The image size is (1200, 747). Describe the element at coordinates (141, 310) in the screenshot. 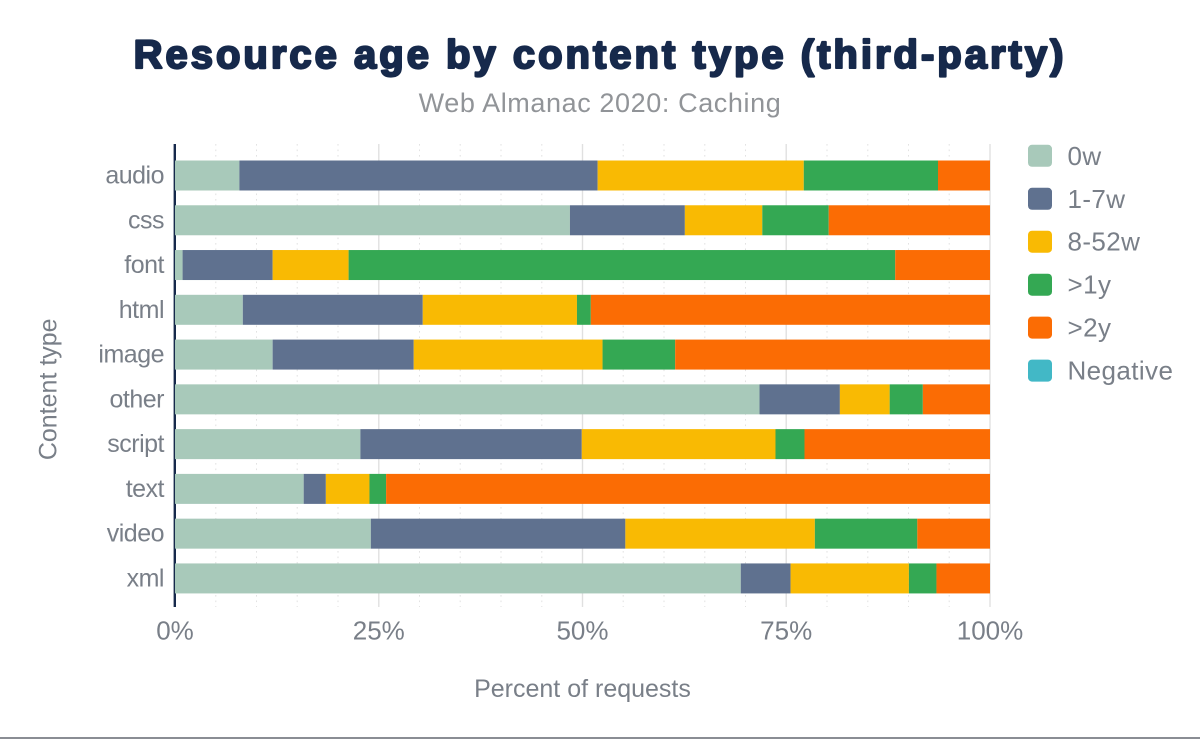

I see `svg-text: html` at that location.